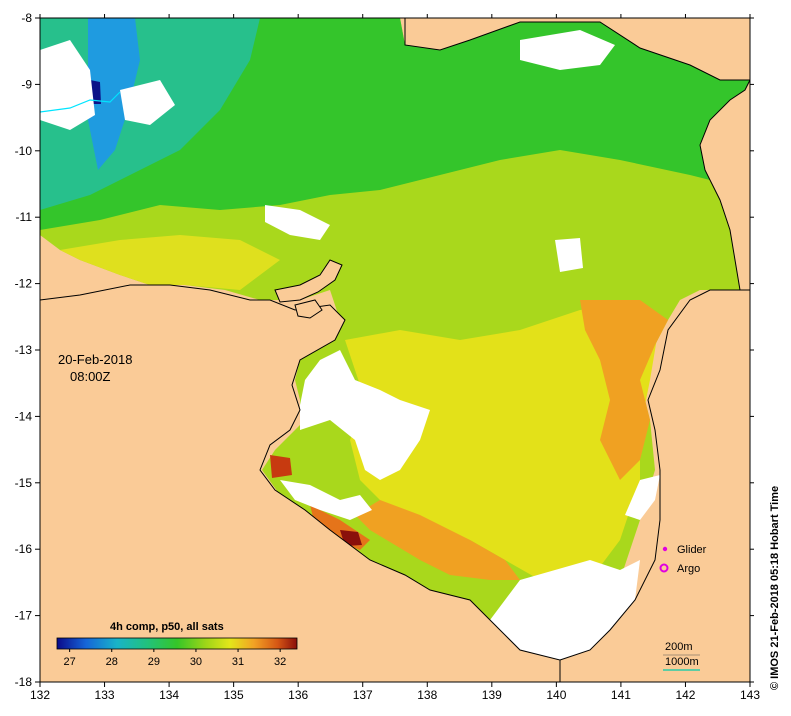  I want to click on x-tick-label: 143, so click(750, 695).